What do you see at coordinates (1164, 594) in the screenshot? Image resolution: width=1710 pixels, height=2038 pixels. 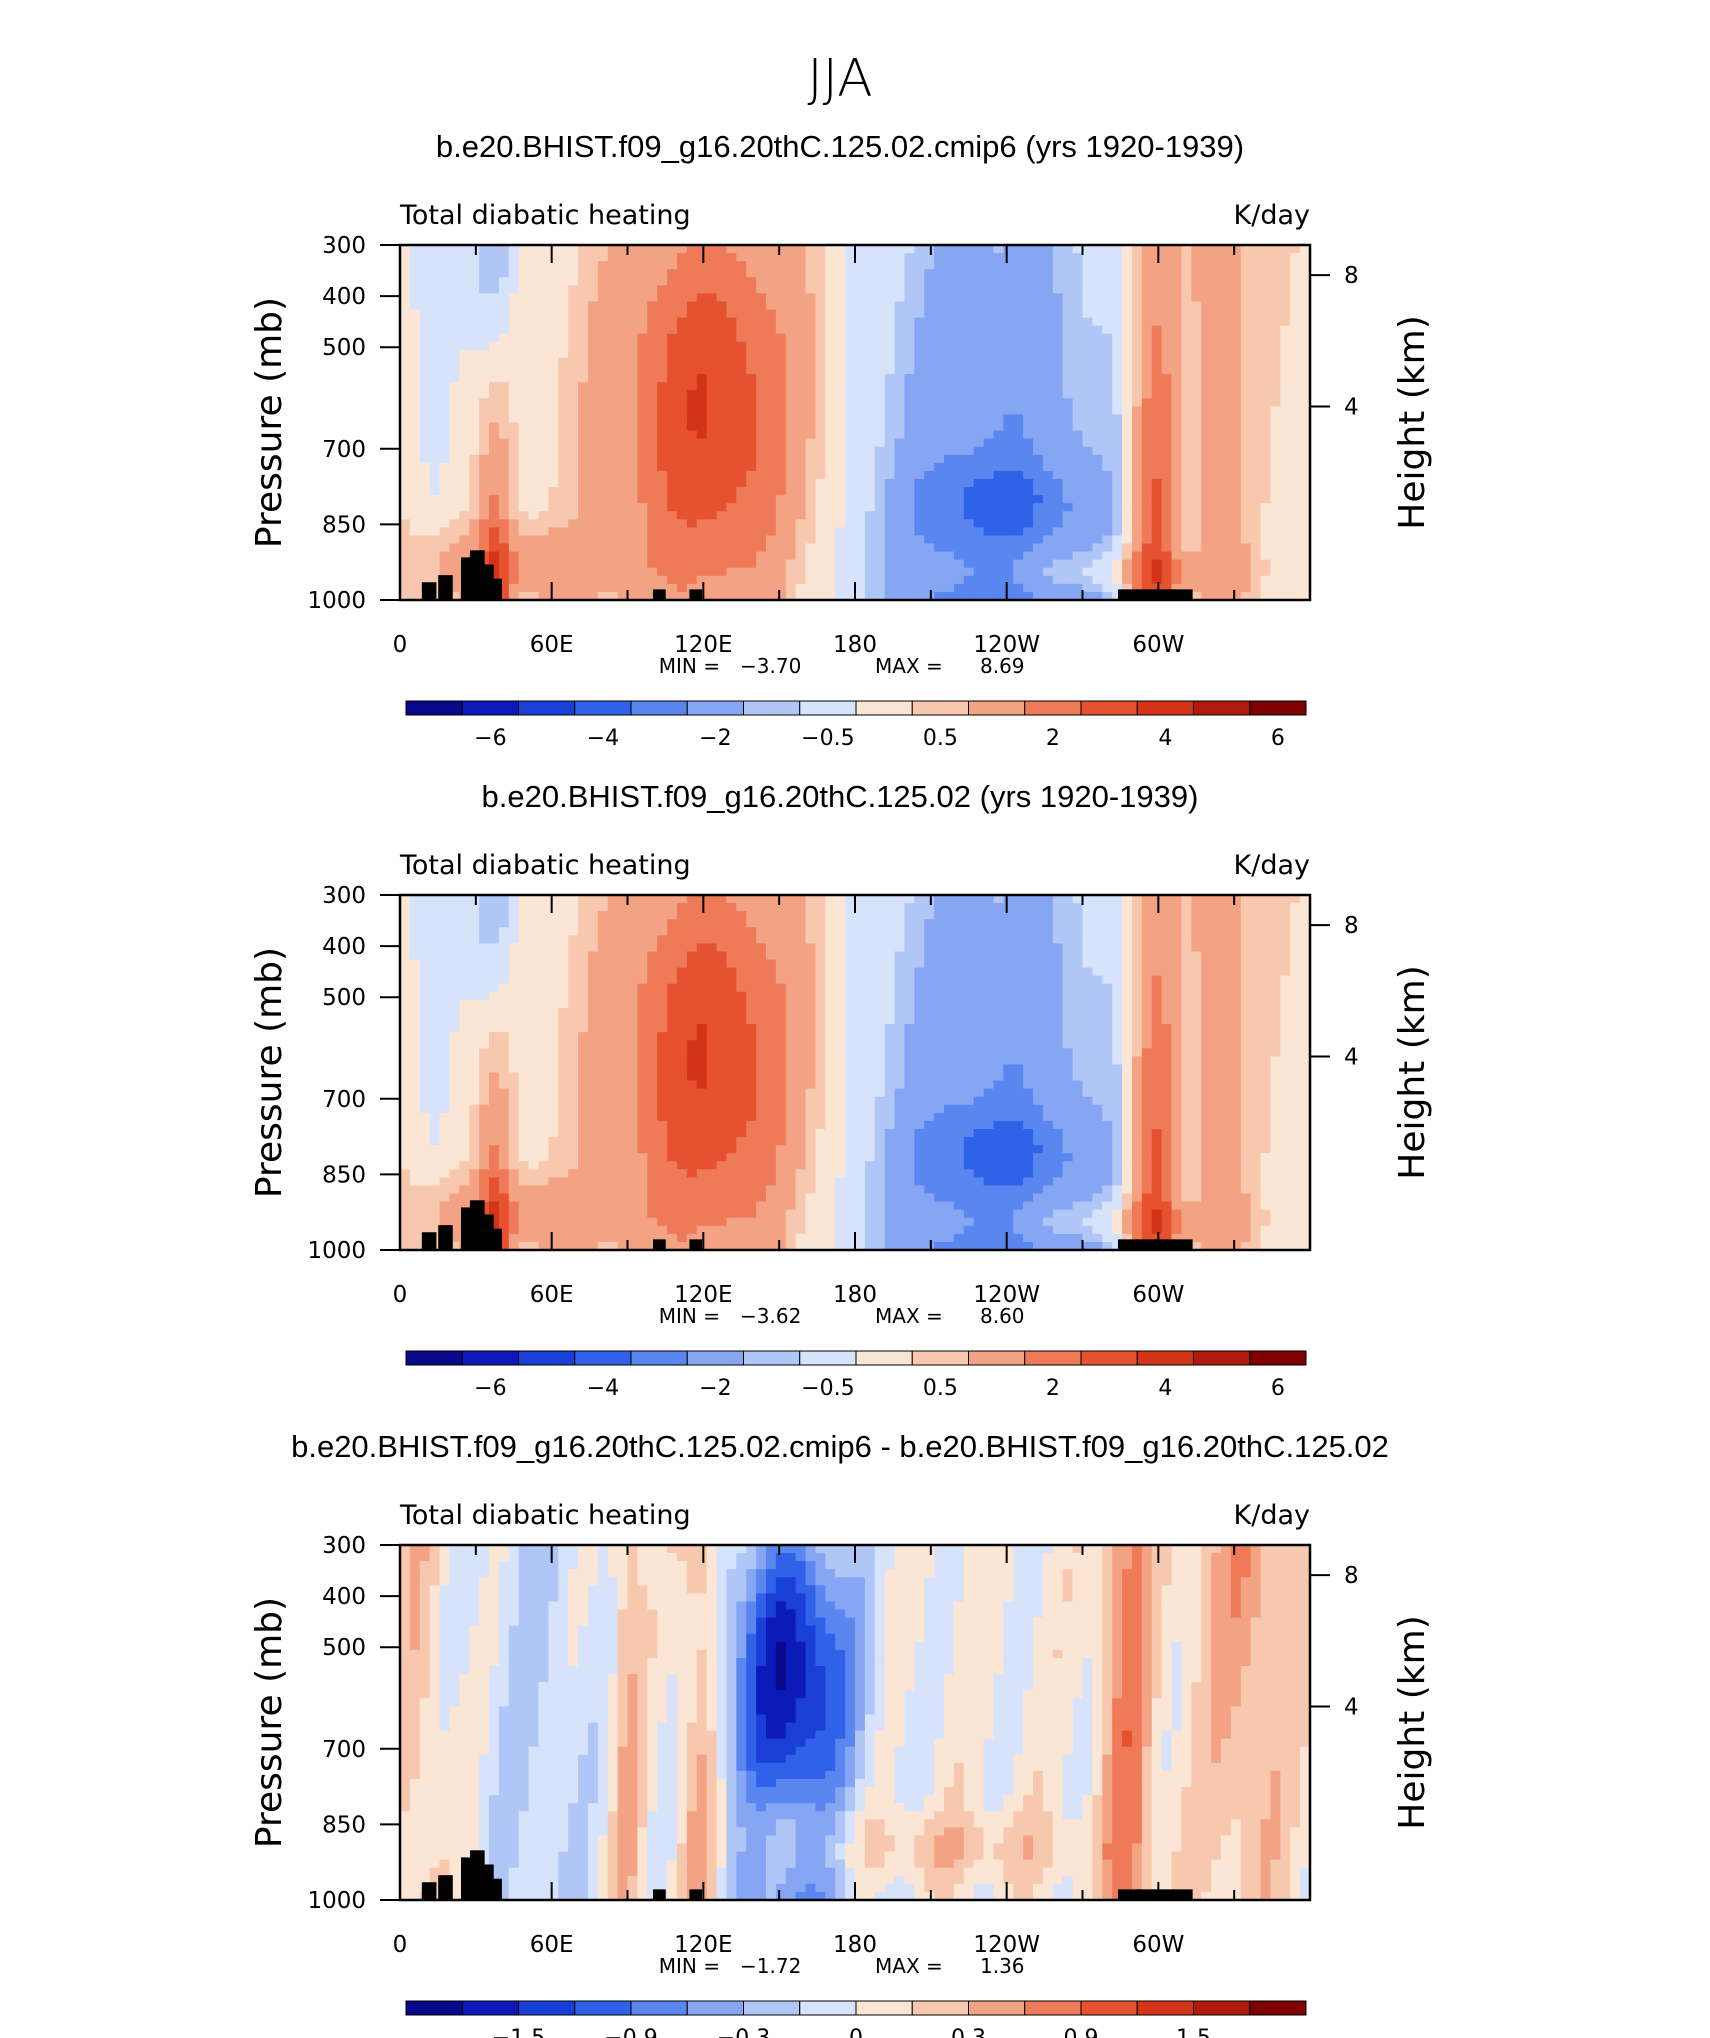 I see `terrain-block` at bounding box center [1164, 594].